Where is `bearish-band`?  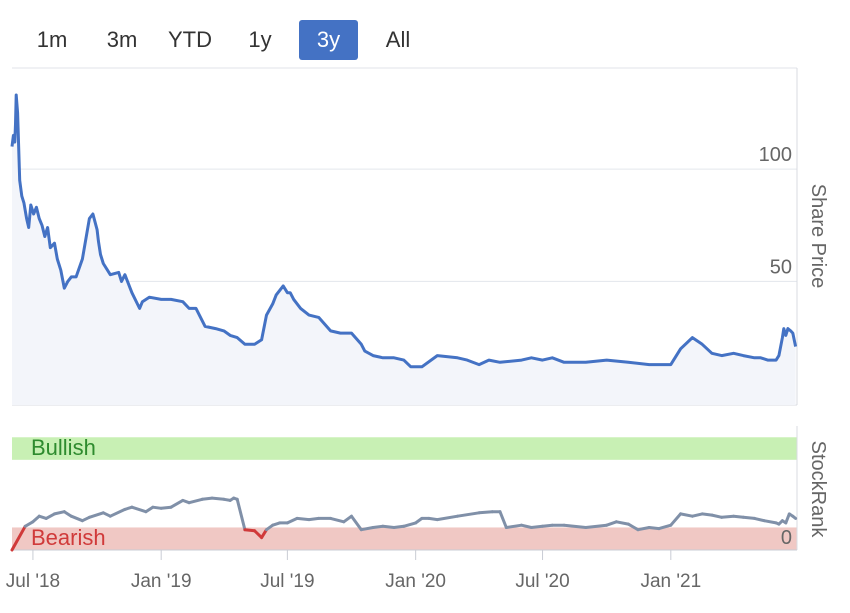
bearish-band is located at coordinates (404, 538).